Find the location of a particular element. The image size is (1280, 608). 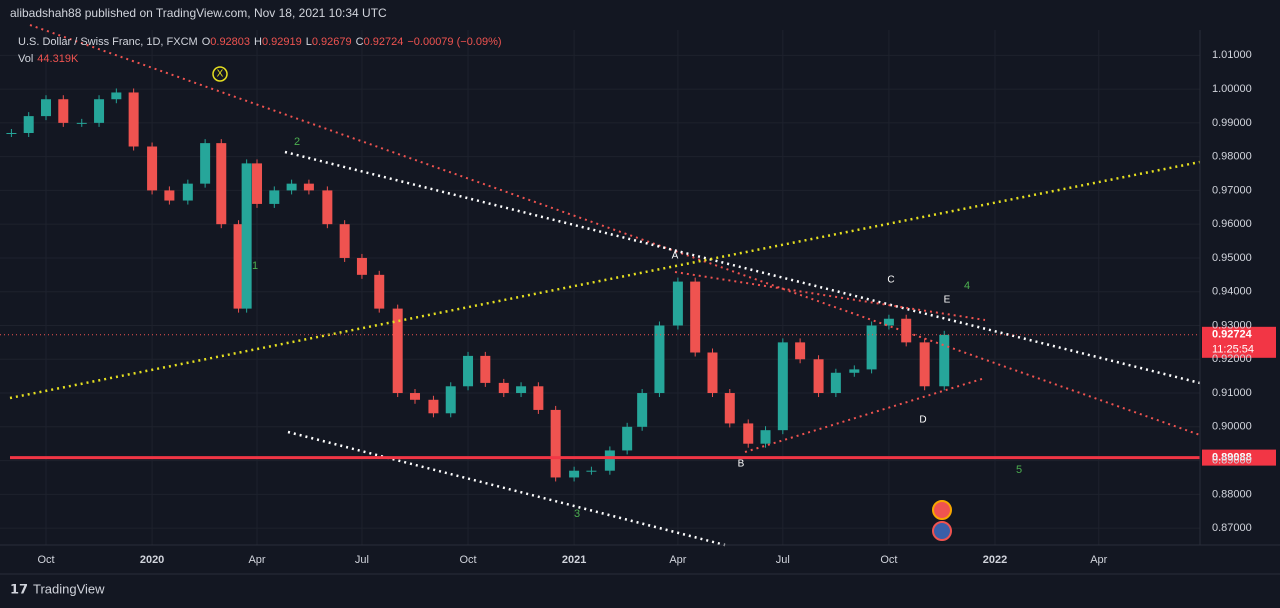

y-tick-label: 0.87000 is located at coordinates (1232, 528).